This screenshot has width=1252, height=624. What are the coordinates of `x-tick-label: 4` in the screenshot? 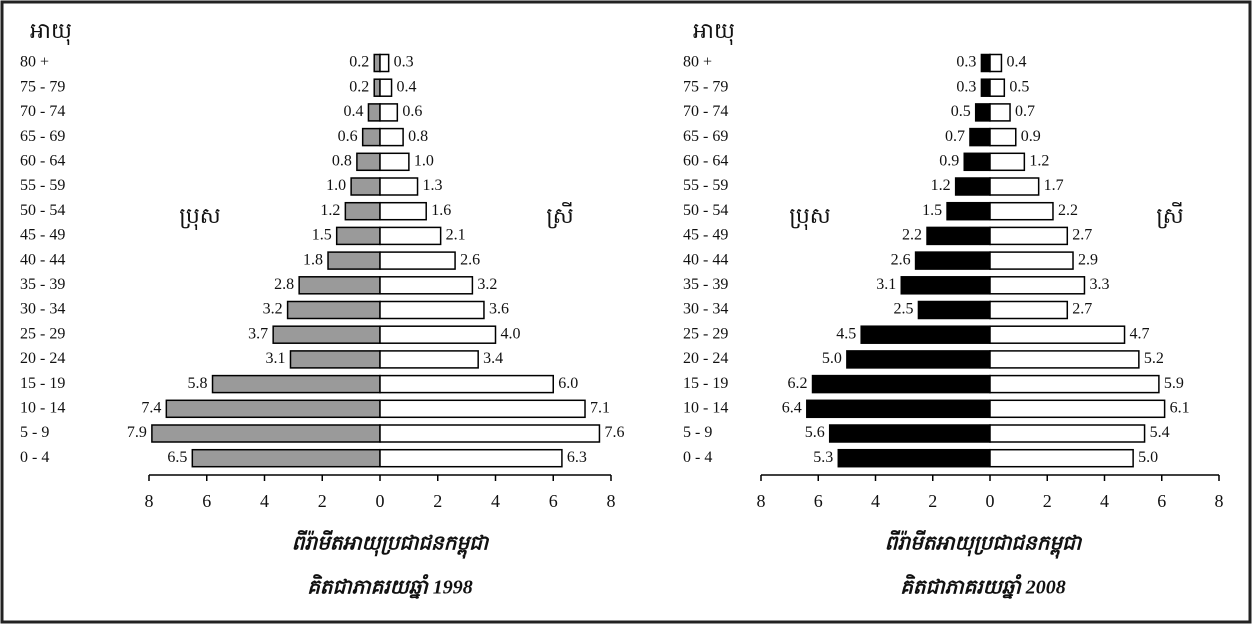 It's located at (875, 501).